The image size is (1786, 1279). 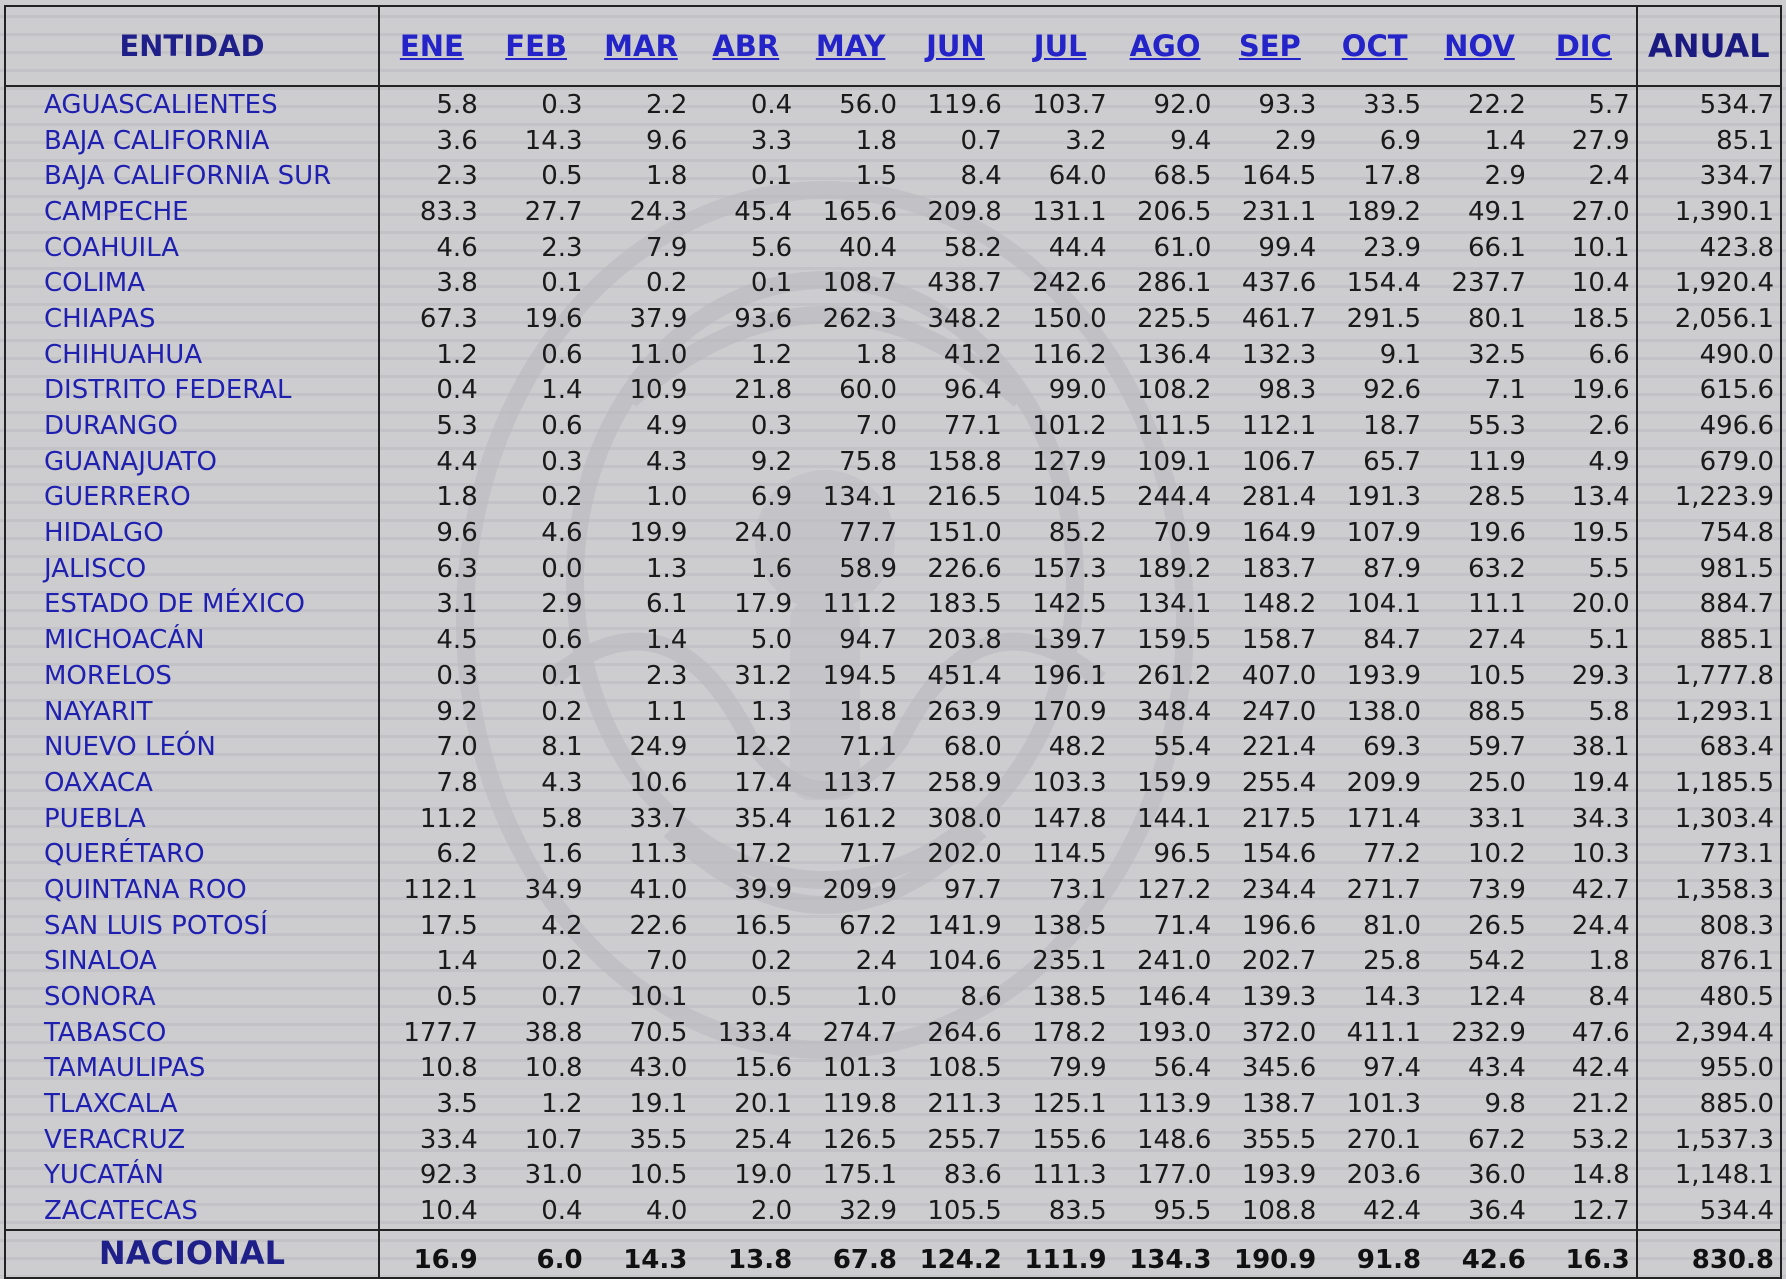 What do you see at coordinates (1496, 747) in the screenshot?
I see `value-cell-nov: 59.7` at bounding box center [1496, 747].